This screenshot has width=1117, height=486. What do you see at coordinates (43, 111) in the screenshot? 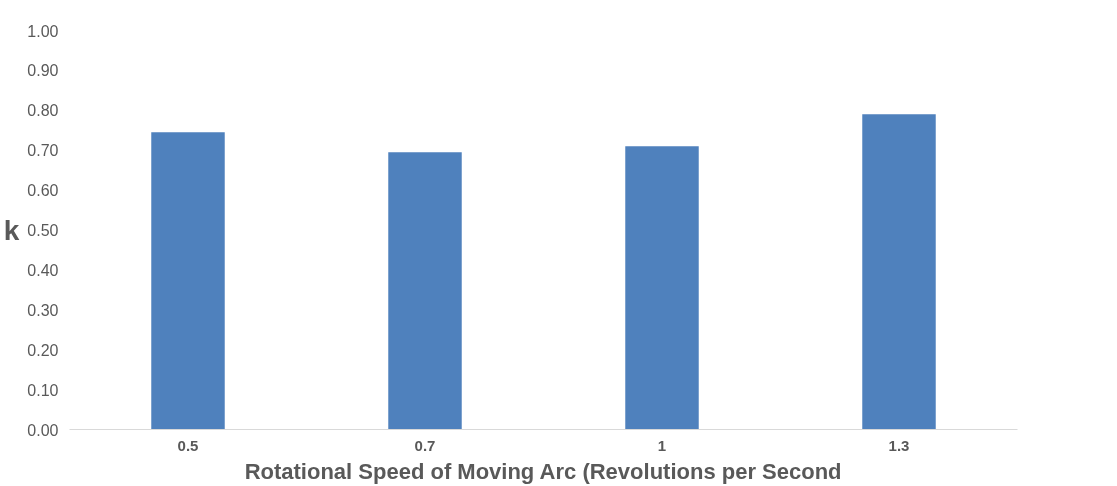
I see `y-tick-label: 0.80` at bounding box center [43, 111].